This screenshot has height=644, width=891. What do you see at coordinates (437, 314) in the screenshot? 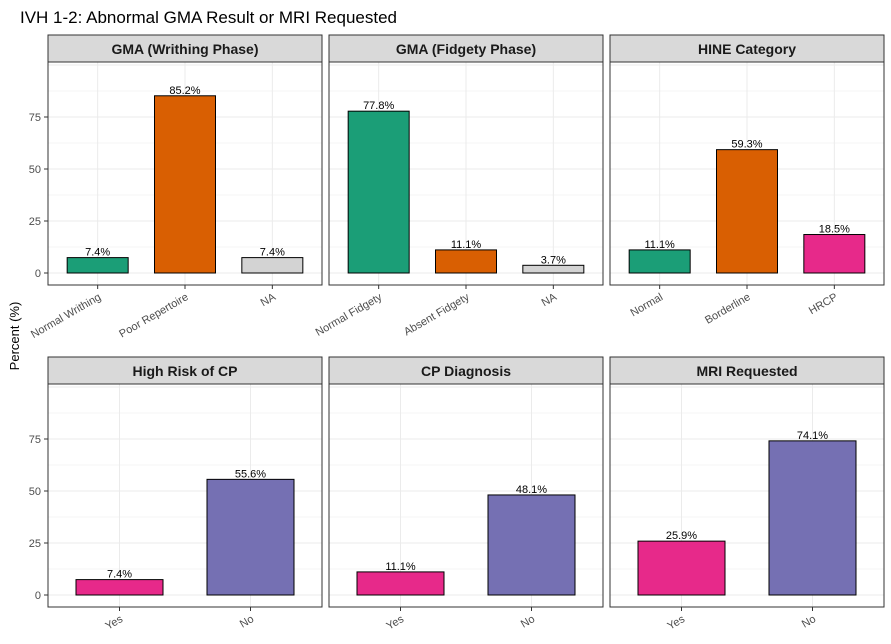
I see `x-tick-label: Absent Fidgety` at bounding box center [437, 314].